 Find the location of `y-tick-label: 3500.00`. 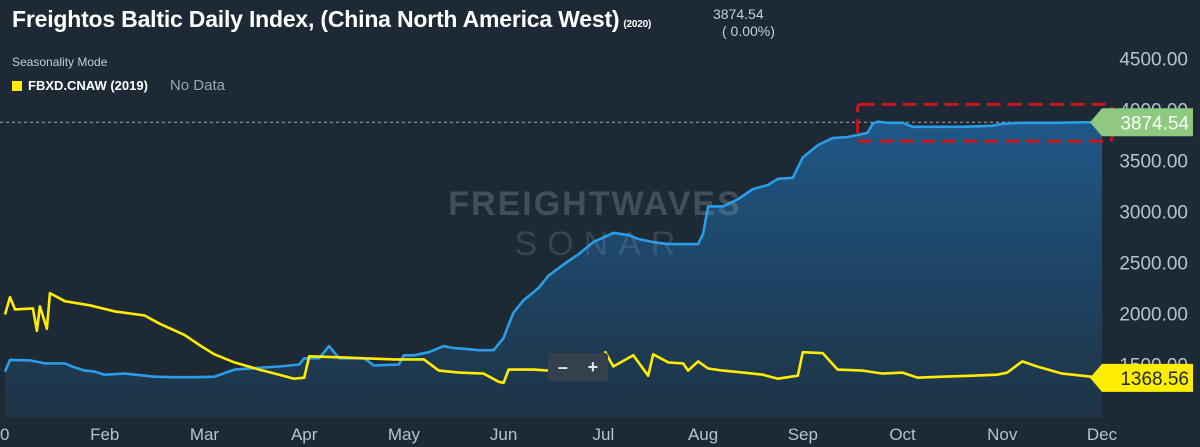

y-tick-label: 3500.00 is located at coordinates (1153, 161).